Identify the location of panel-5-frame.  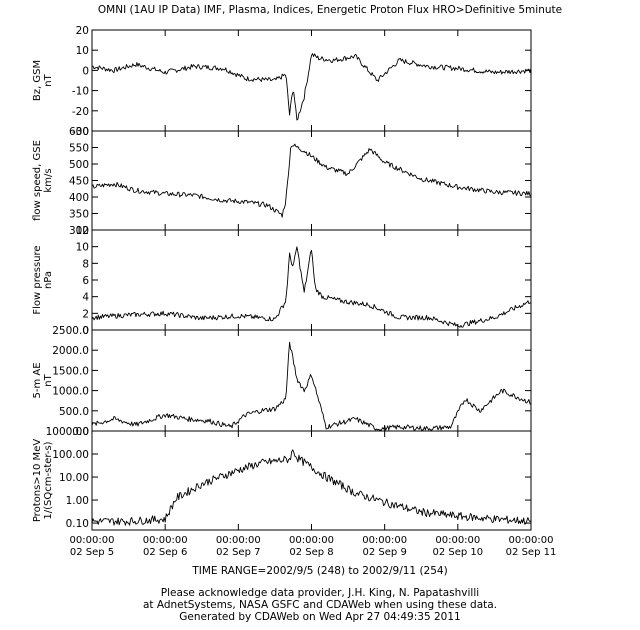
(311, 480).